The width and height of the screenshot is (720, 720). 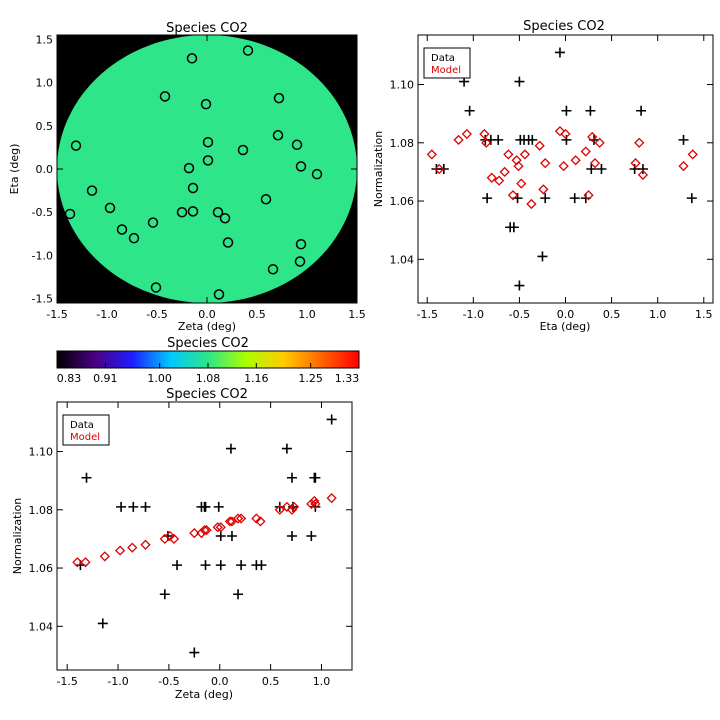 What do you see at coordinates (378, 169) in the screenshot?
I see `eta-y-axis-label: Normalization` at bounding box center [378, 169].